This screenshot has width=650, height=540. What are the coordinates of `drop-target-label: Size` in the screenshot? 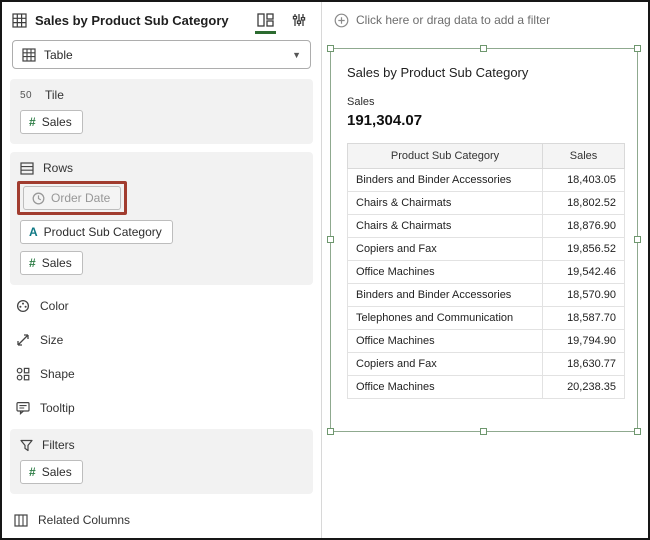 It's located at (52, 340).